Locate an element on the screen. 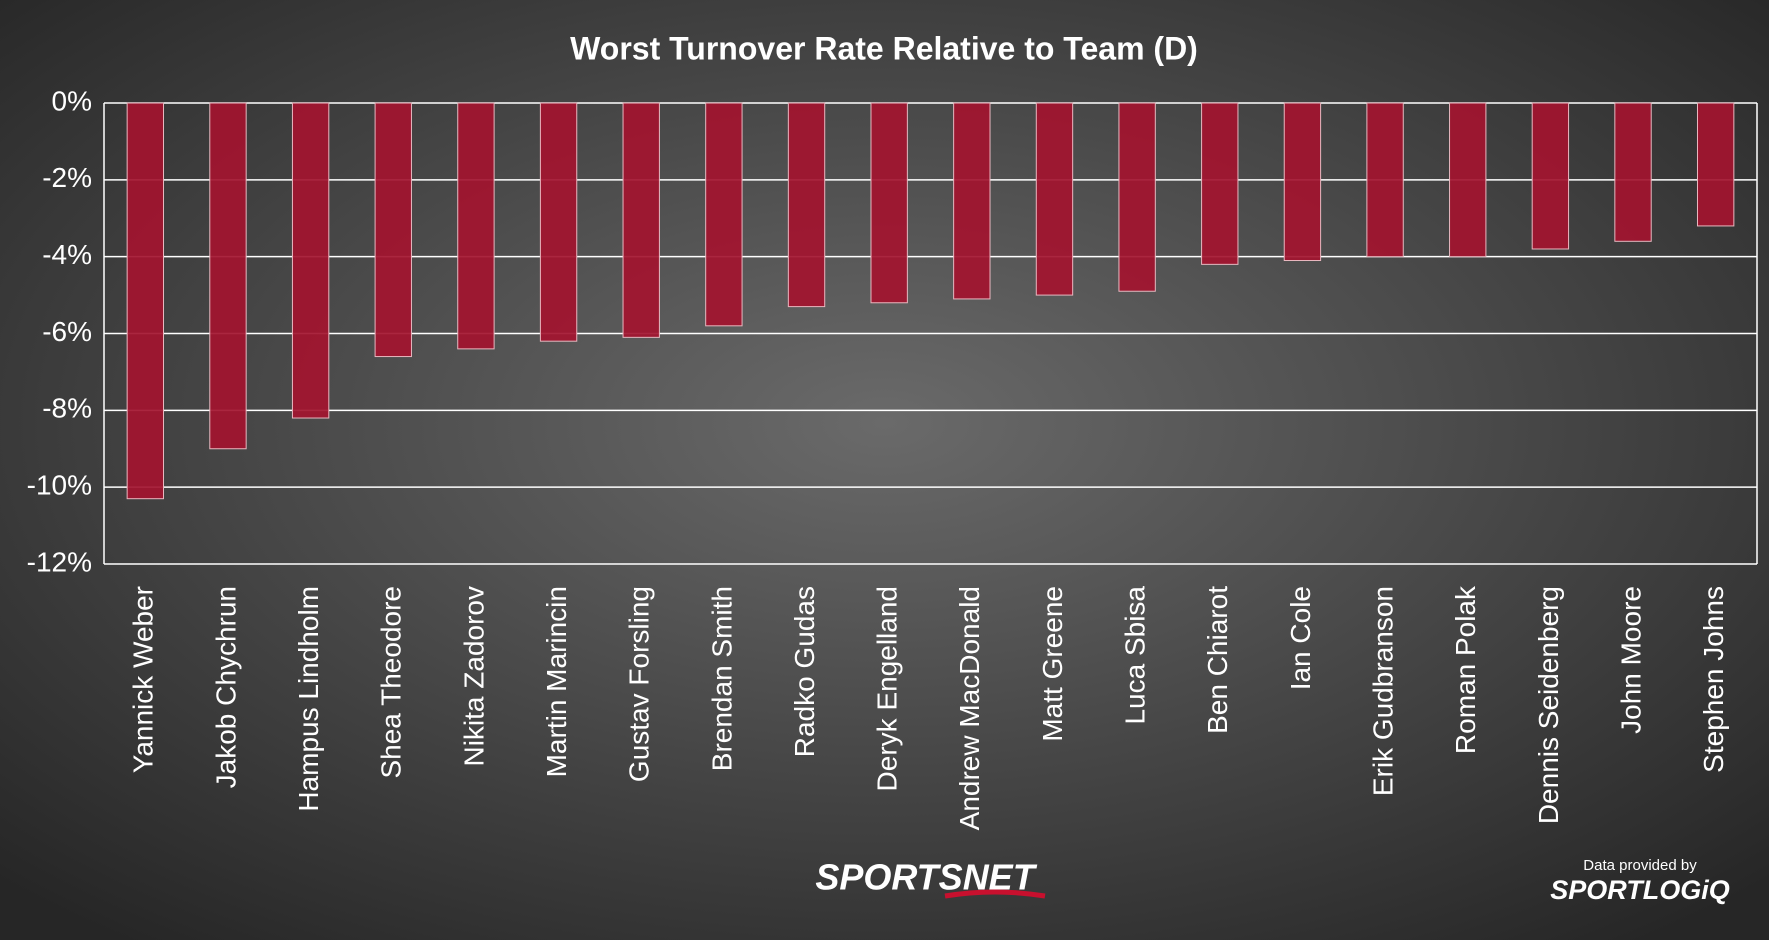 The image size is (1769, 940). x-tick-label: Yannick Weber is located at coordinates (143, 679).